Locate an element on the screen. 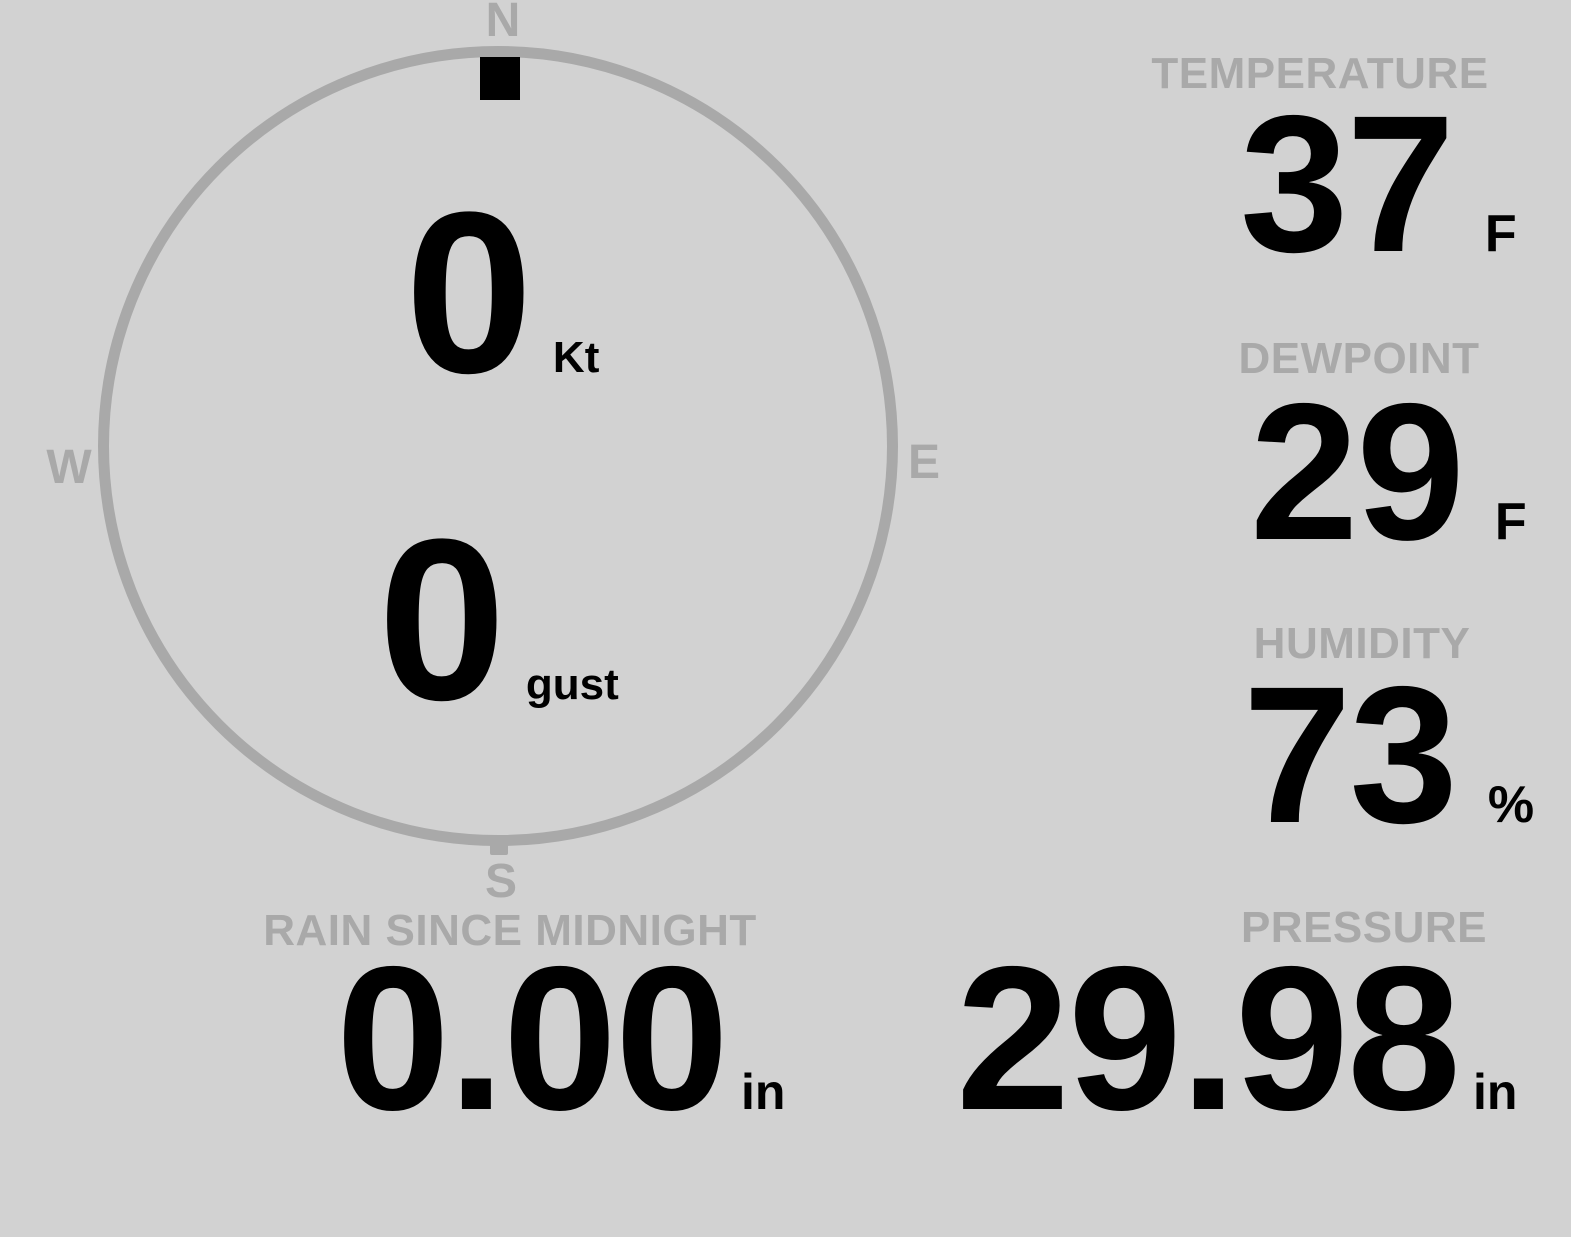 The image size is (1571, 1237). pressure-unit: in is located at coordinates (1495, 1092).